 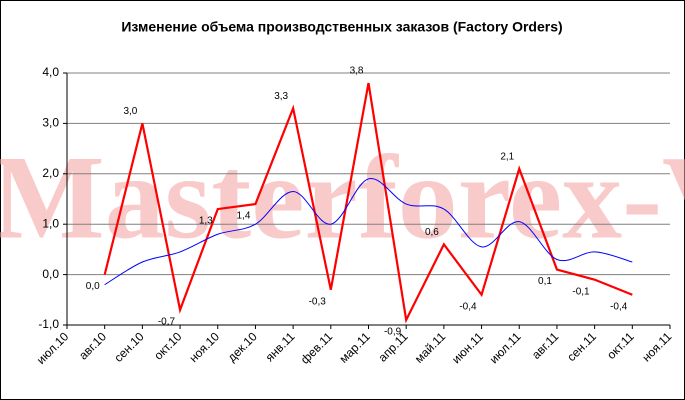 I want to click on y-tick-label: 3,0, so click(x=50, y=123).